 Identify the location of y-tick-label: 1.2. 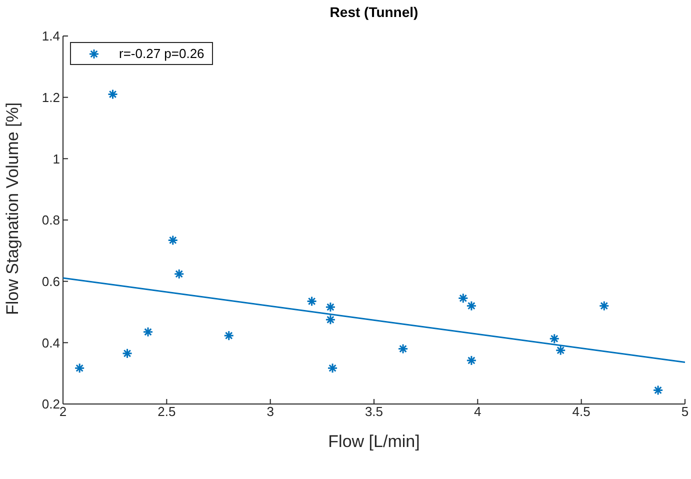
(51, 97).